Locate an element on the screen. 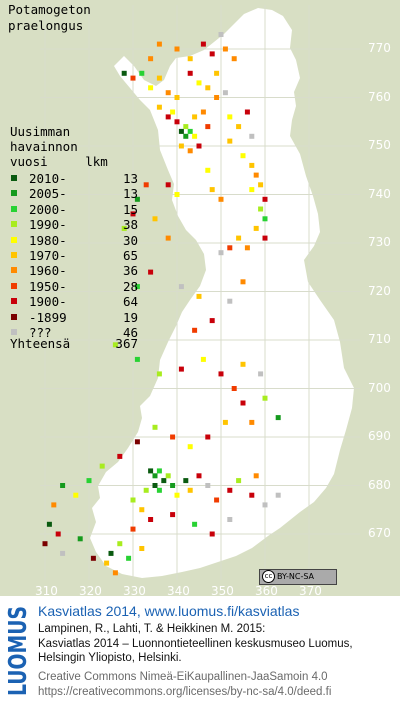 Image resolution: width=400 pixels, height=702 pixels. legend-label: ??? is located at coordinates (40, 332).